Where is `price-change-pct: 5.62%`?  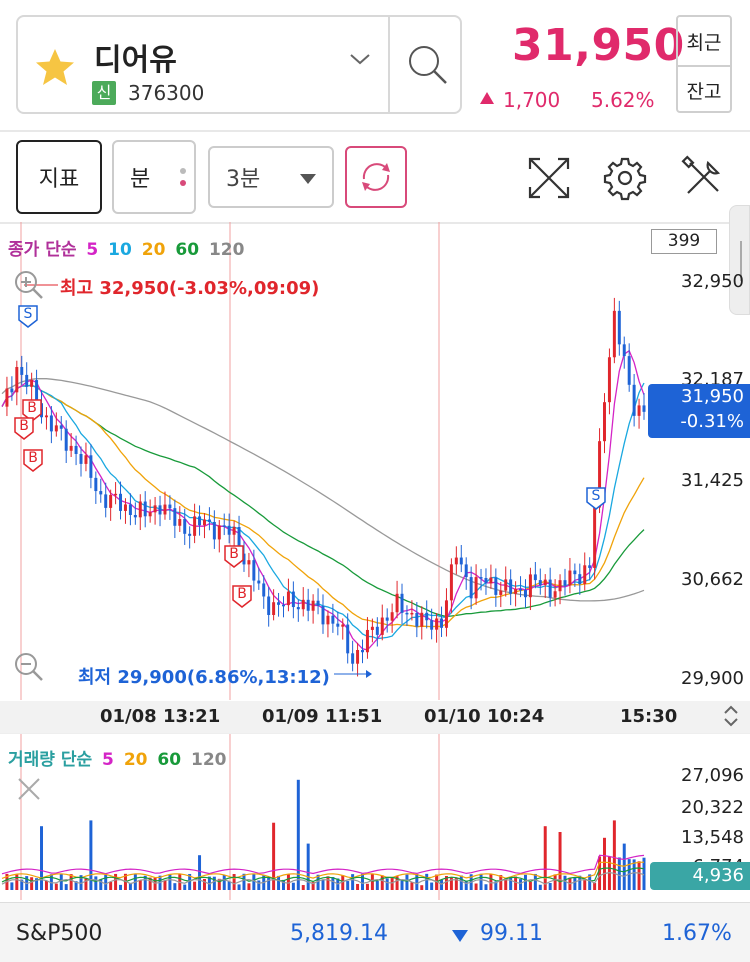
price-change-pct: 5.62% is located at coordinates (623, 100).